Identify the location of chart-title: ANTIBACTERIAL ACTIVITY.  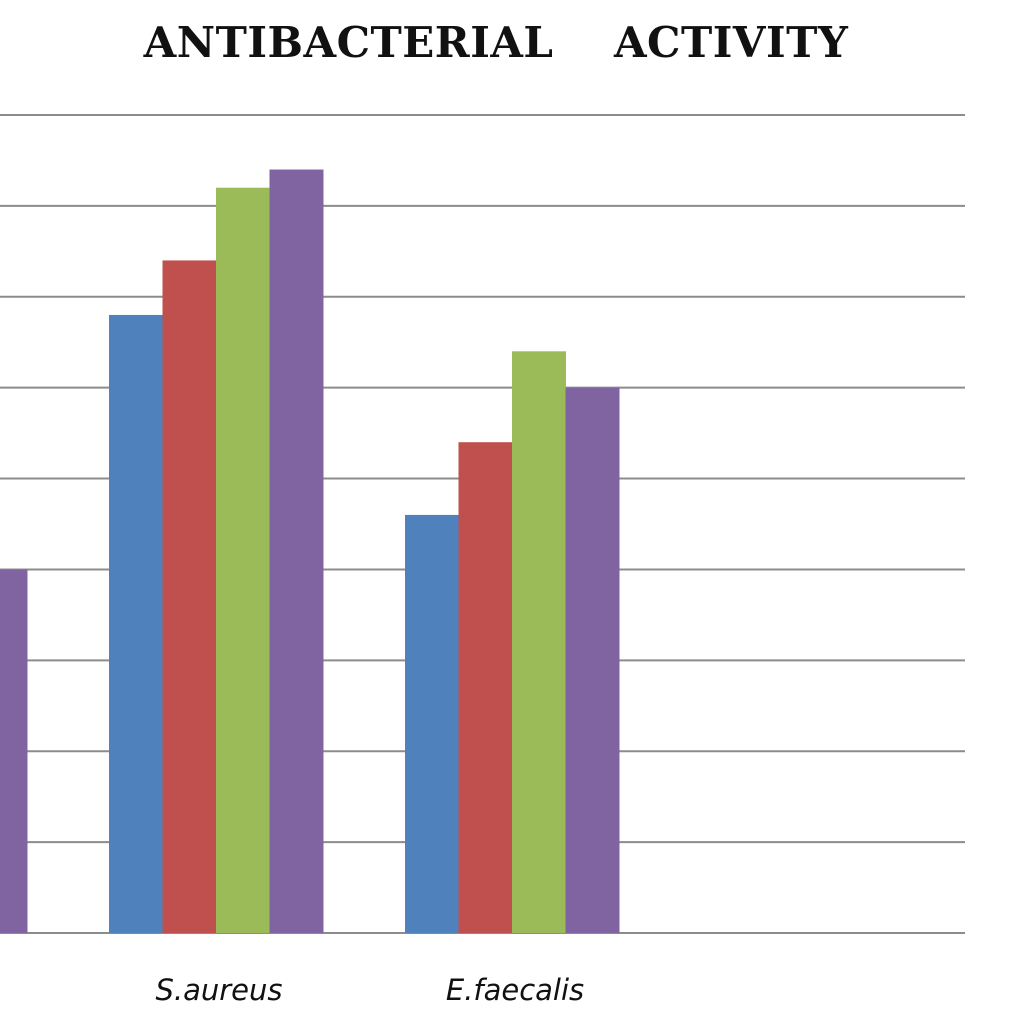
(496, 42).